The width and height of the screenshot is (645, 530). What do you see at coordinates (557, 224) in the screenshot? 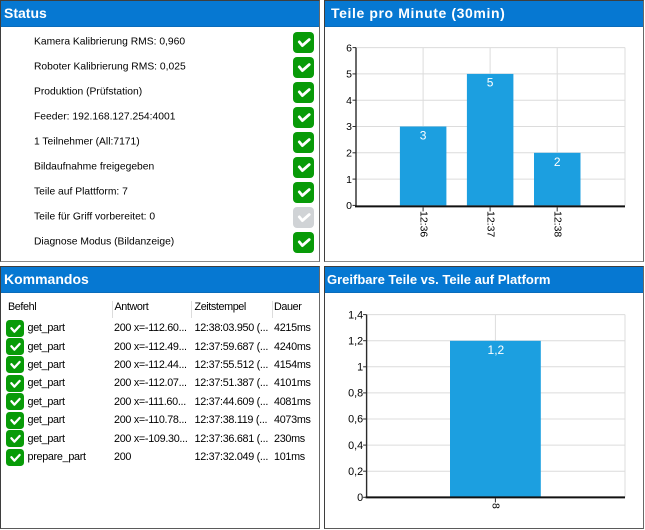
I see `svg-text: 12:38` at bounding box center [557, 224].